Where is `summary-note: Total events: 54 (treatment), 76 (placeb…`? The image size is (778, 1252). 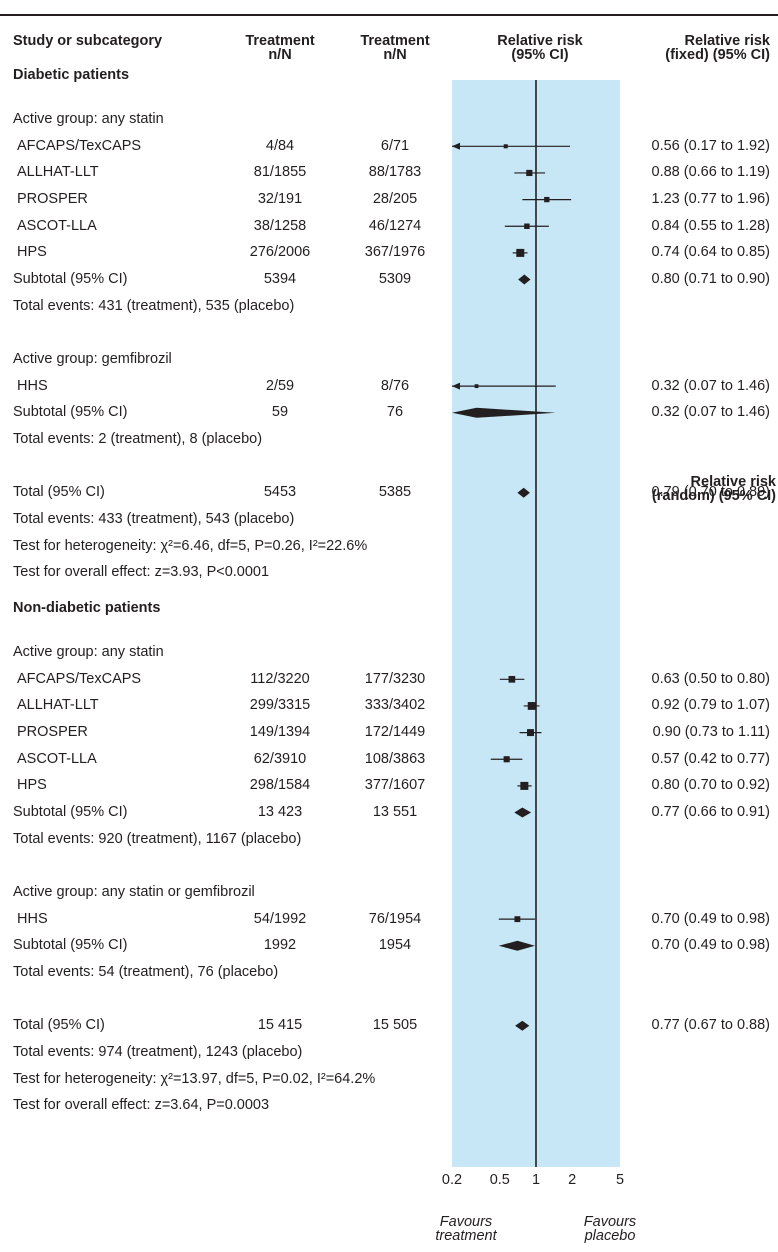
summary-note: Total events: 54 (treatment), 76 (placeb… is located at coordinates (146, 972).